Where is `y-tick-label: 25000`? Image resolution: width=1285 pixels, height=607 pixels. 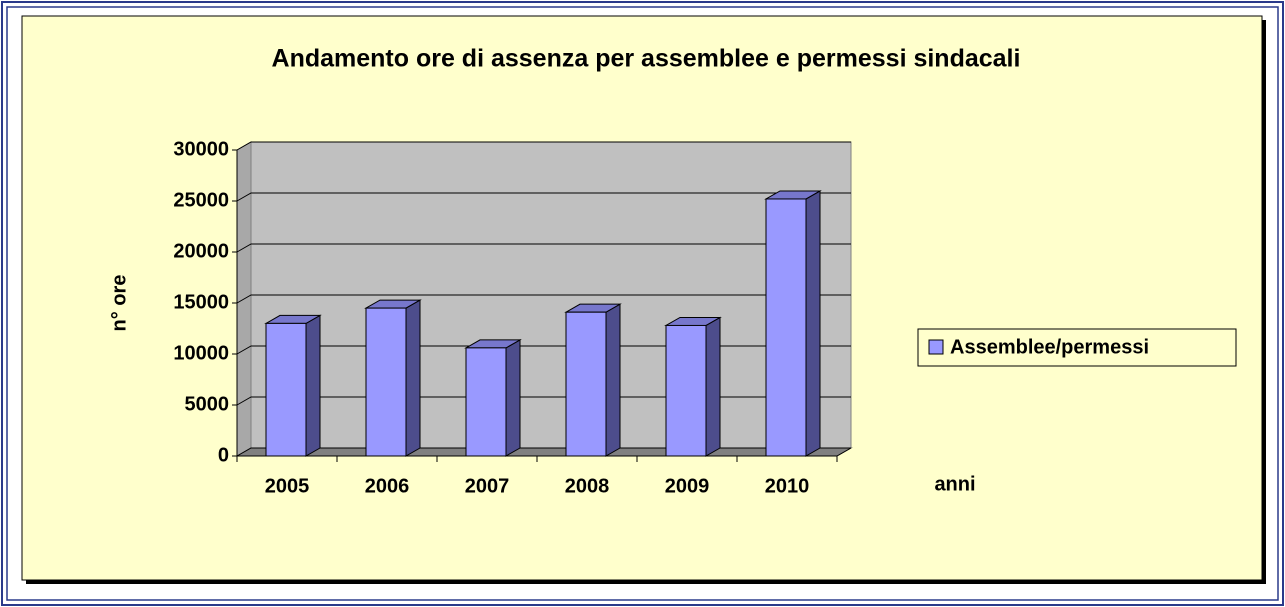
y-tick-label: 25000 is located at coordinates (201, 200).